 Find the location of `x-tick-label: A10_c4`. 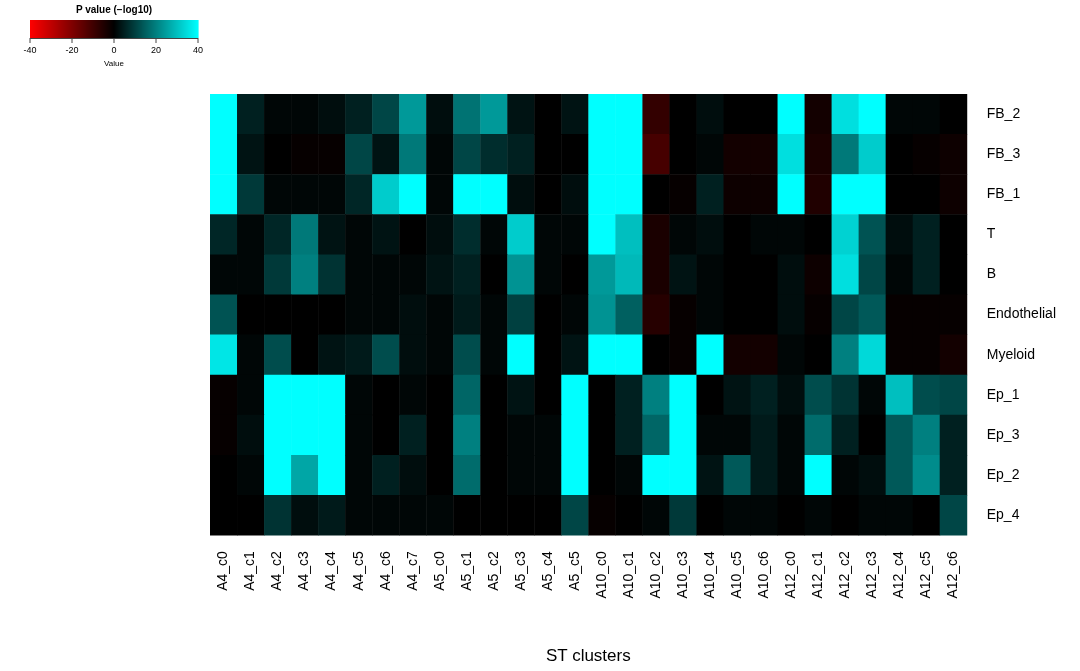

x-tick-label: A10_c4 is located at coordinates (708, 574).